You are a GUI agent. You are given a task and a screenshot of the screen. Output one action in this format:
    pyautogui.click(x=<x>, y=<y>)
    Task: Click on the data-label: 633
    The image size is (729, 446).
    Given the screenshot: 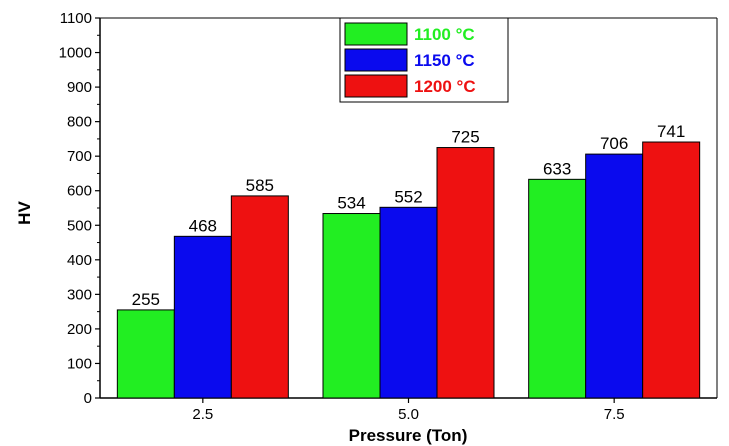 What is the action you would take?
    pyautogui.click(x=557, y=168)
    